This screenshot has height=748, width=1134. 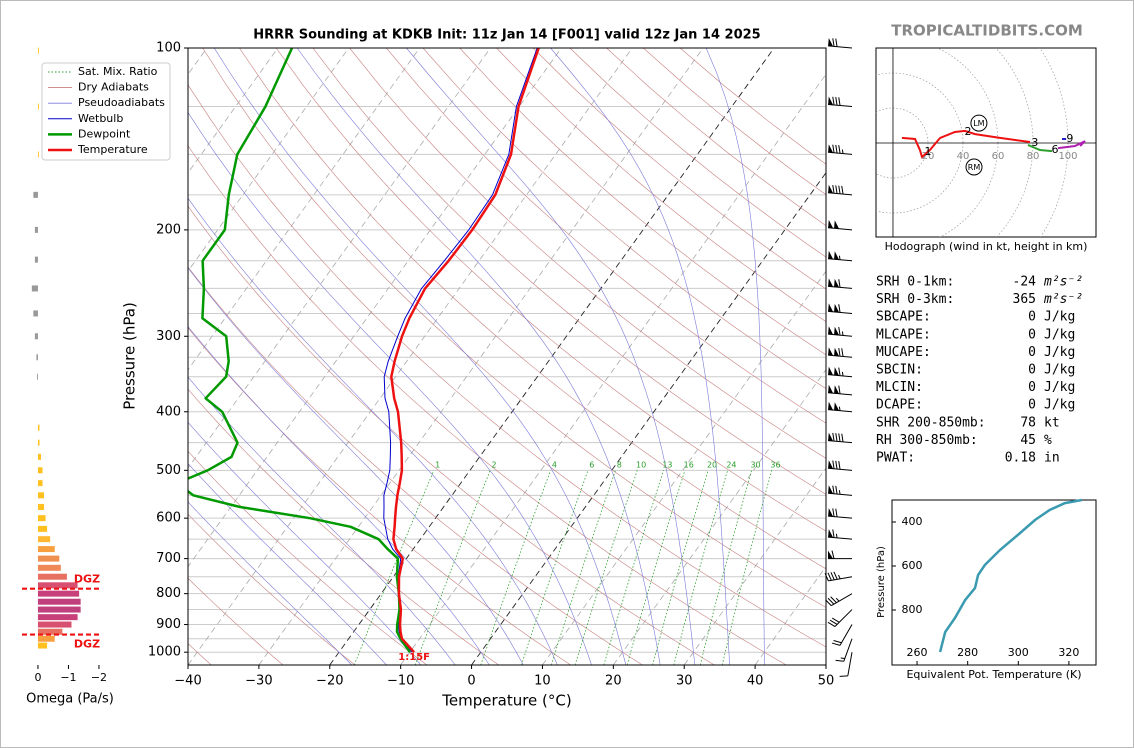 What do you see at coordinates (928, 156) in the screenshot?
I see `ring-label: 20` at bounding box center [928, 156].